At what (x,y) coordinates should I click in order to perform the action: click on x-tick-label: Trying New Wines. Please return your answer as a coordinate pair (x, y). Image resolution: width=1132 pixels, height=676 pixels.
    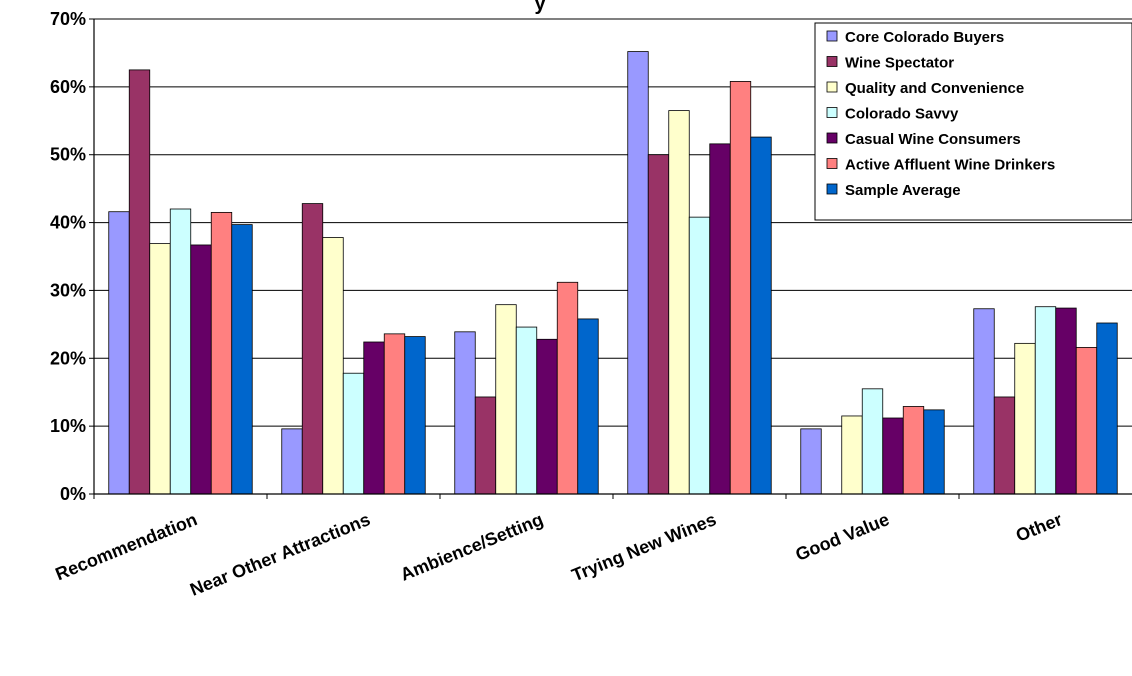
    Looking at the image, I should click on (644, 547).